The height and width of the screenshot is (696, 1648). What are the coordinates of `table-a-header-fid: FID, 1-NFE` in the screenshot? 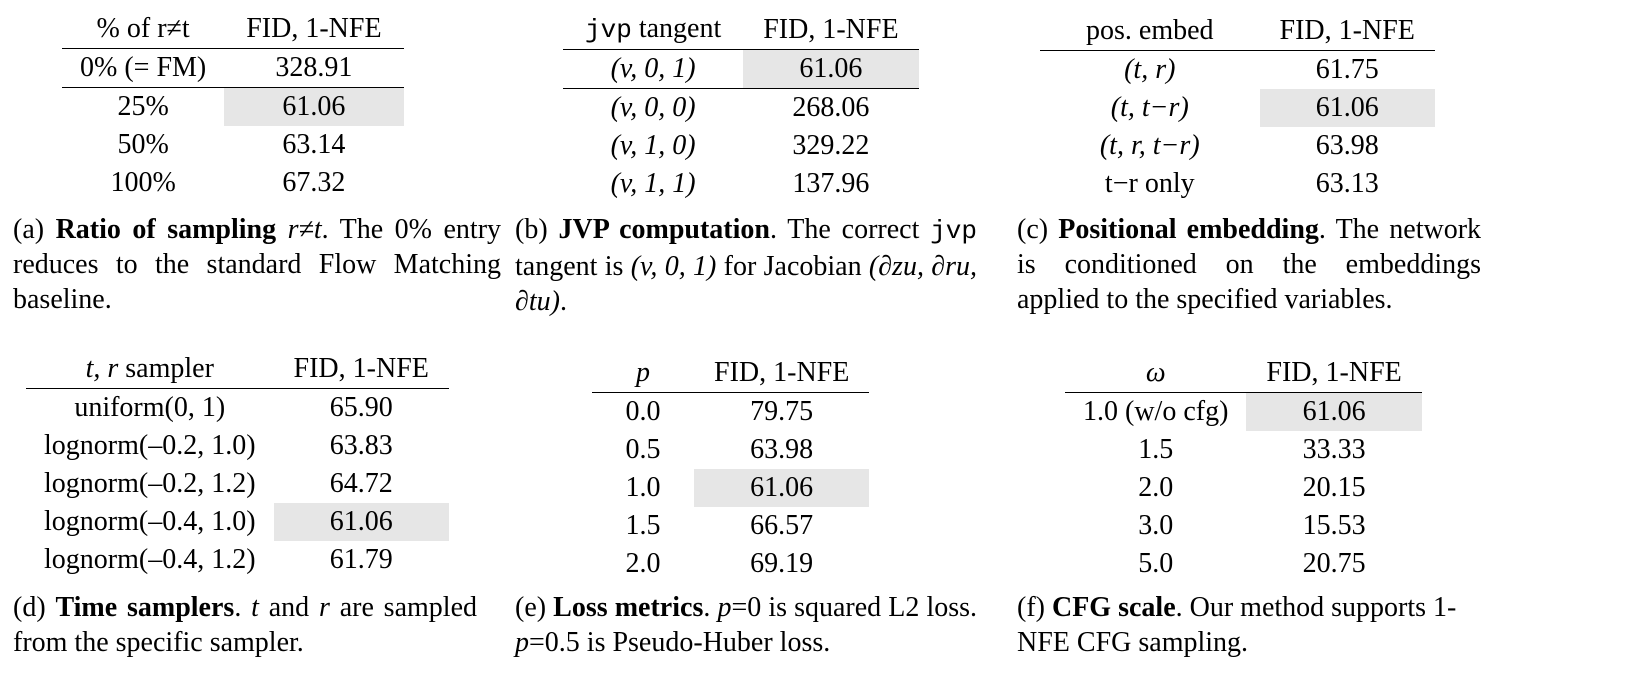 It's located at (314, 29).